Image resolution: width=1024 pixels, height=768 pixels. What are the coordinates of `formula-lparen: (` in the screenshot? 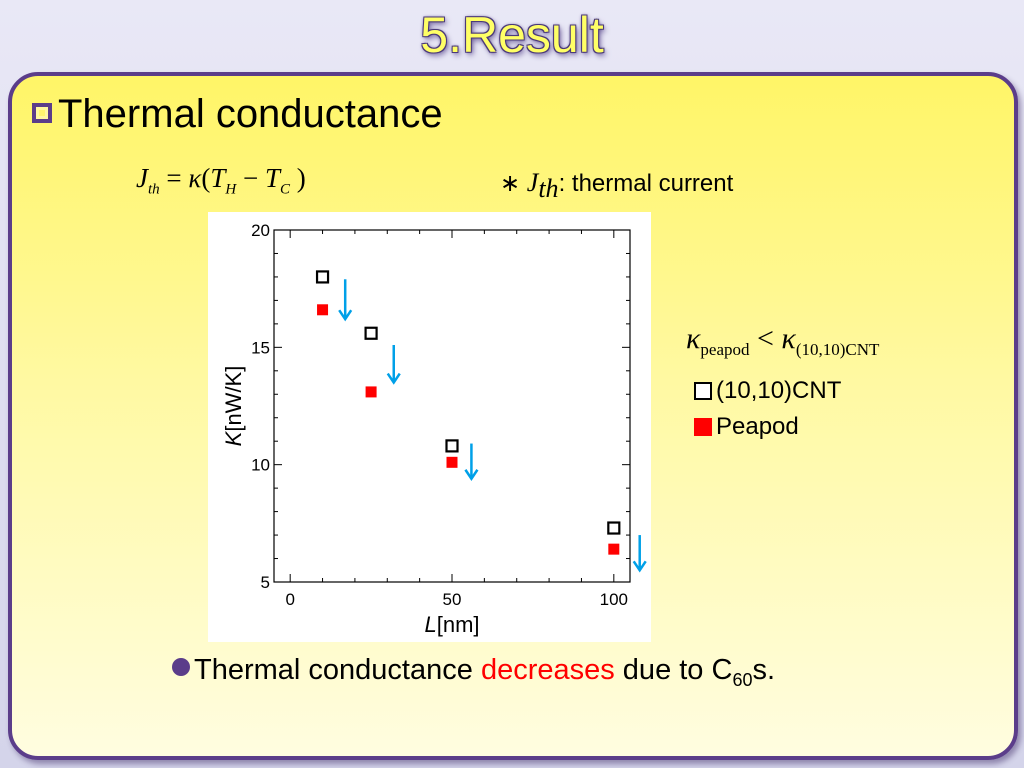 It's located at (206, 178).